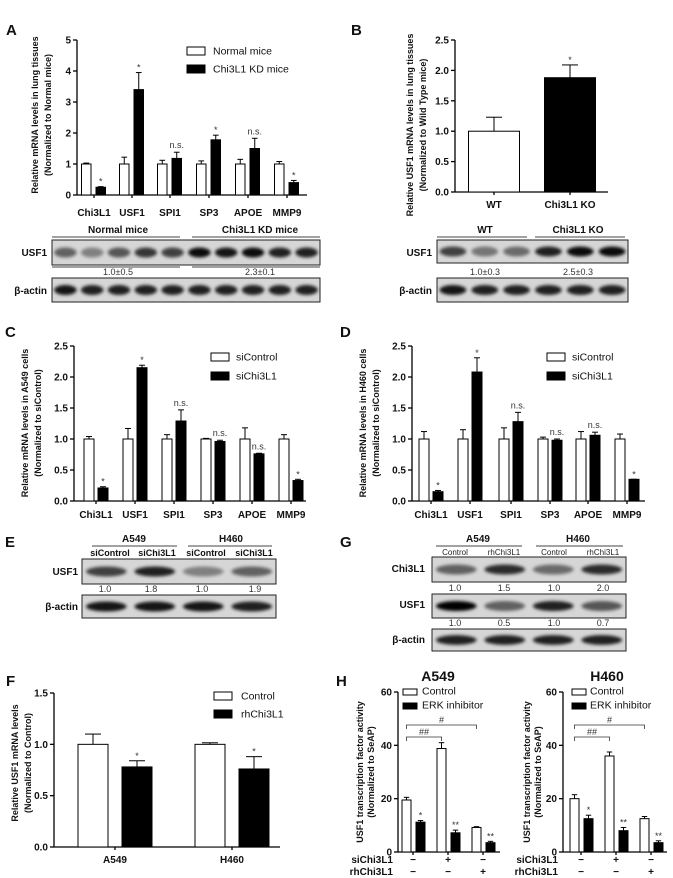 This screenshot has width=673, height=878. I want to click on category-label: APOE, so click(588, 515).